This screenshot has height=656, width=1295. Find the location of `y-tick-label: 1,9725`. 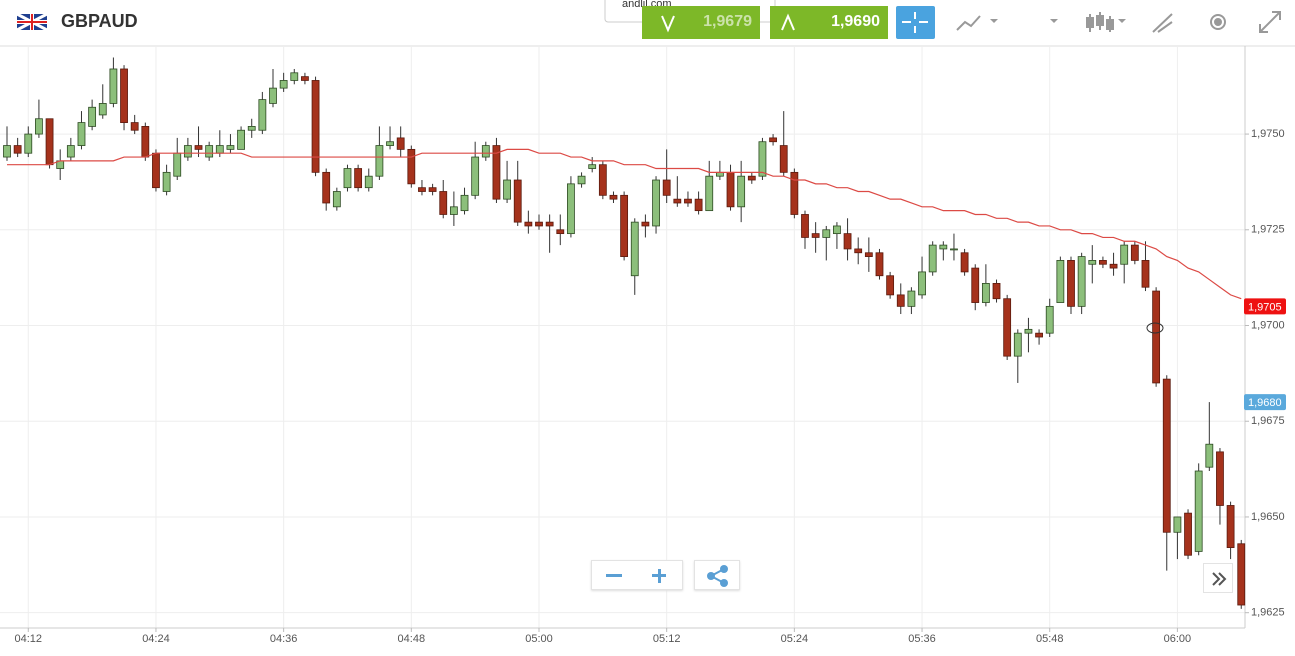

y-tick-label: 1,9725 is located at coordinates (1268, 230).